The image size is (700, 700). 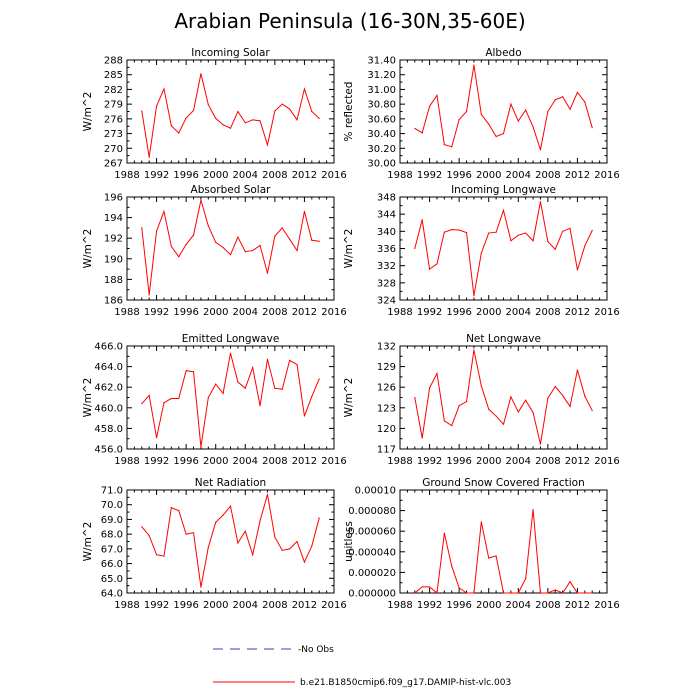 What do you see at coordinates (375, 491) in the screenshot?
I see `y-tick-label: 0.00010` at bounding box center [375, 491].